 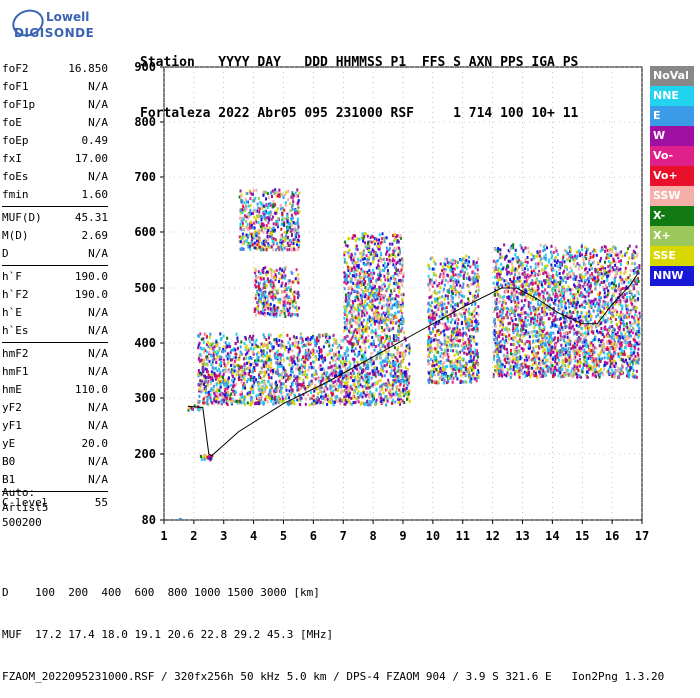 What do you see at coordinates (612, 536) in the screenshot?
I see `x-tick-label: 16` at bounding box center [612, 536].